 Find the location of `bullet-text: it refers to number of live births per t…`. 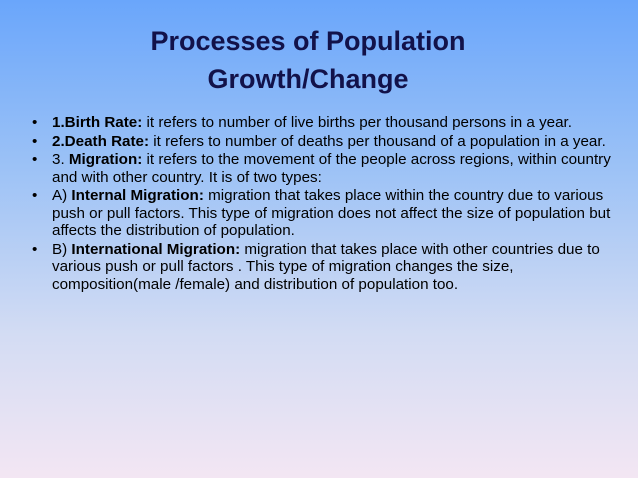

bullet-text: it refers to number of live births per t… is located at coordinates (357, 122).